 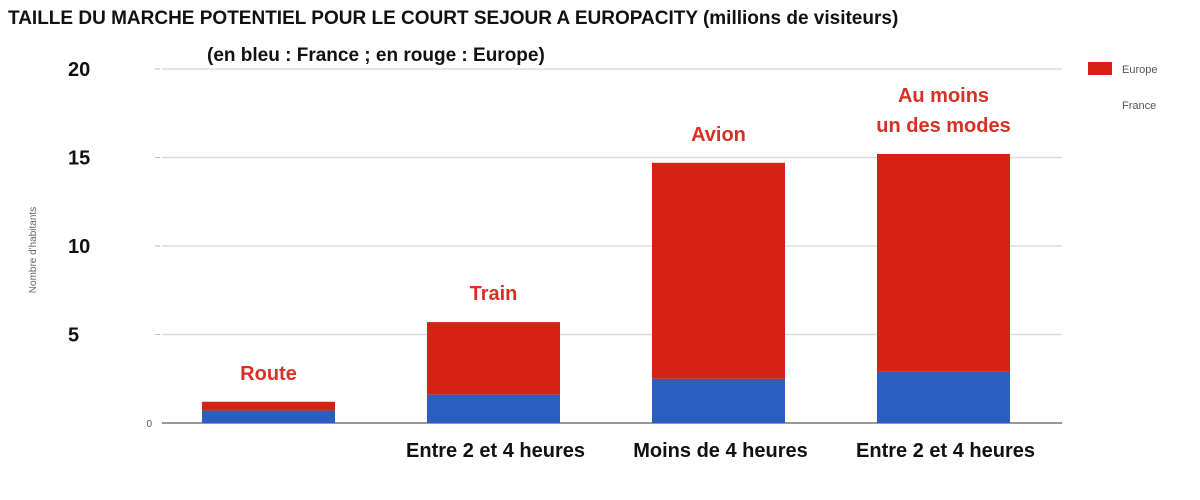 I want to click on y-tick-label: 15, so click(x=79, y=159).